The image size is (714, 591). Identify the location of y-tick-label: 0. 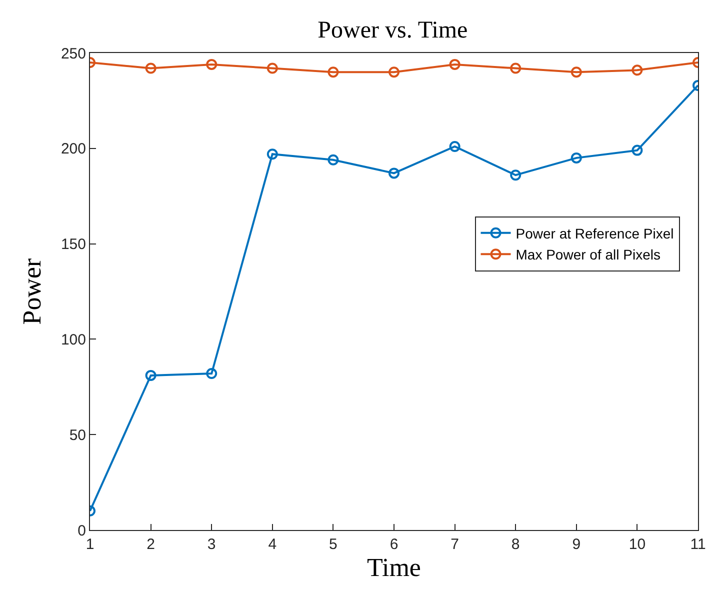
(82, 531).